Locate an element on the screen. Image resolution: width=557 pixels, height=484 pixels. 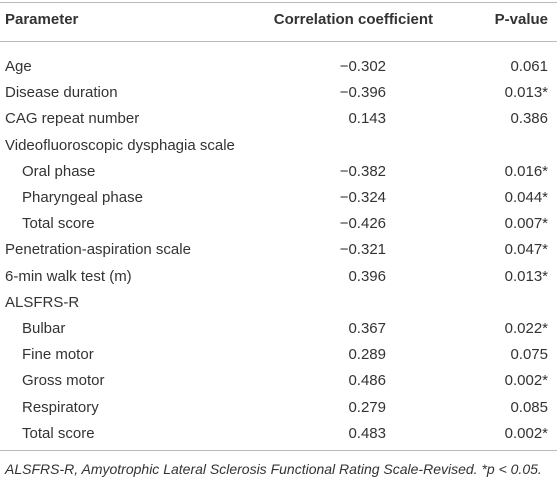
table-cell: −0.324 is located at coordinates (362, 197).